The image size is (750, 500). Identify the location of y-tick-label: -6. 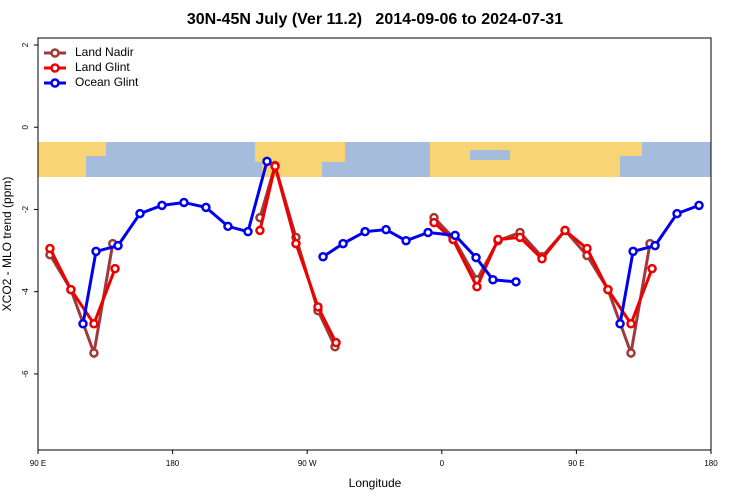
(25, 374).